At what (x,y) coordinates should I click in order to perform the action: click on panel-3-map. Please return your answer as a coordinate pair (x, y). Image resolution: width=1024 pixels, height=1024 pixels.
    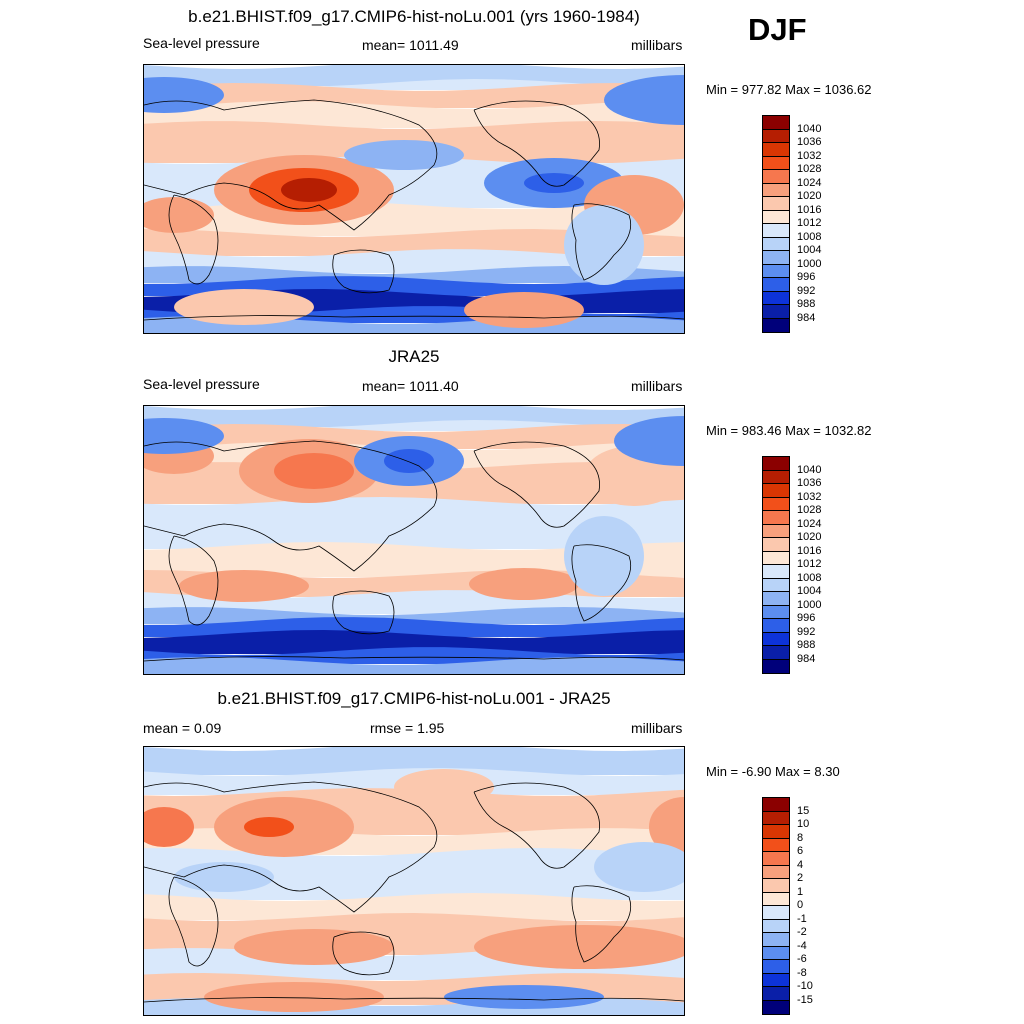
    Looking at the image, I should click on (414, 881).